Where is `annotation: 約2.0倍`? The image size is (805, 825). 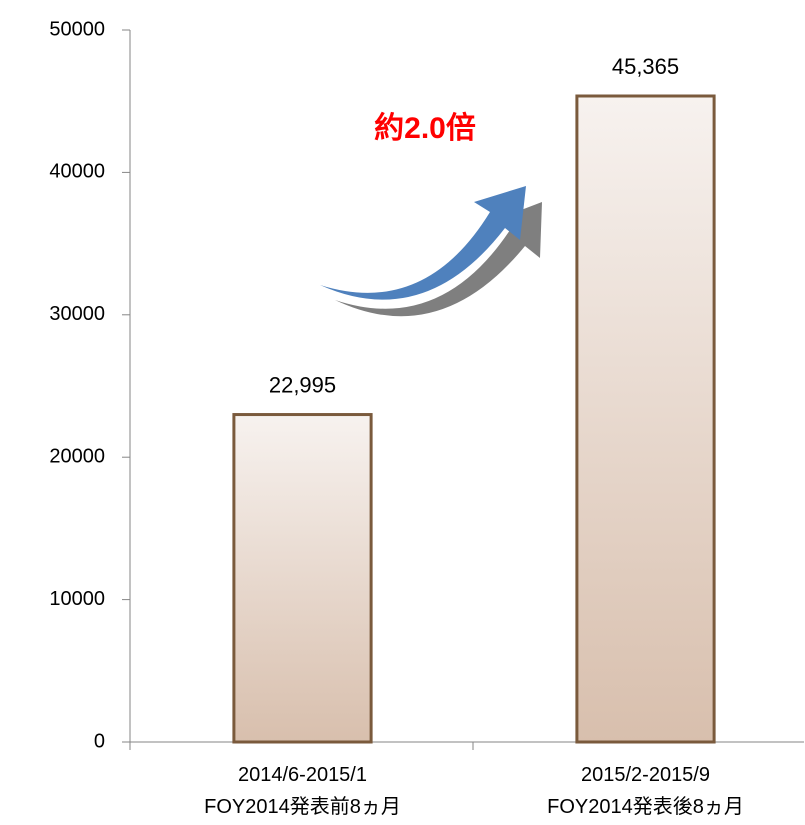 annotation: 約2.0倍 is located at coordinates (425, 128).